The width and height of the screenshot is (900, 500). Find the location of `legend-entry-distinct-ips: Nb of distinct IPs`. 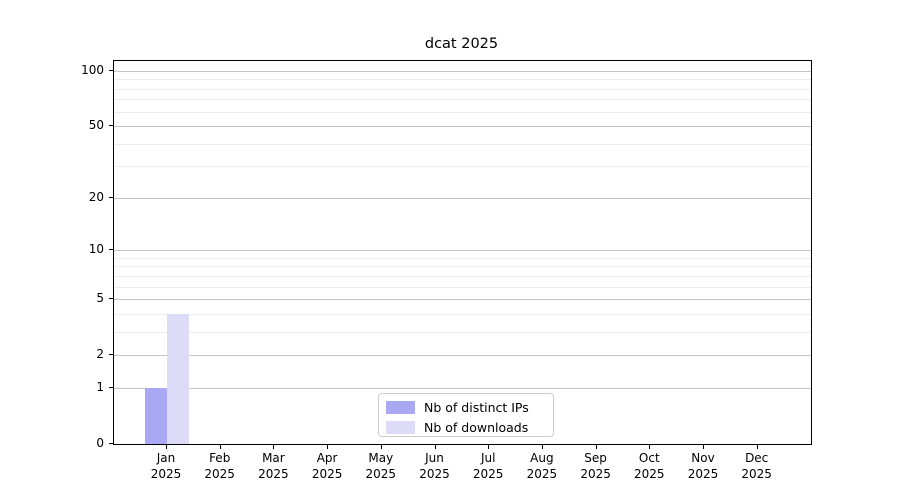

legend-entry-distinct-ips: Nb of distinct IPs is located at coordinates (465, 407).